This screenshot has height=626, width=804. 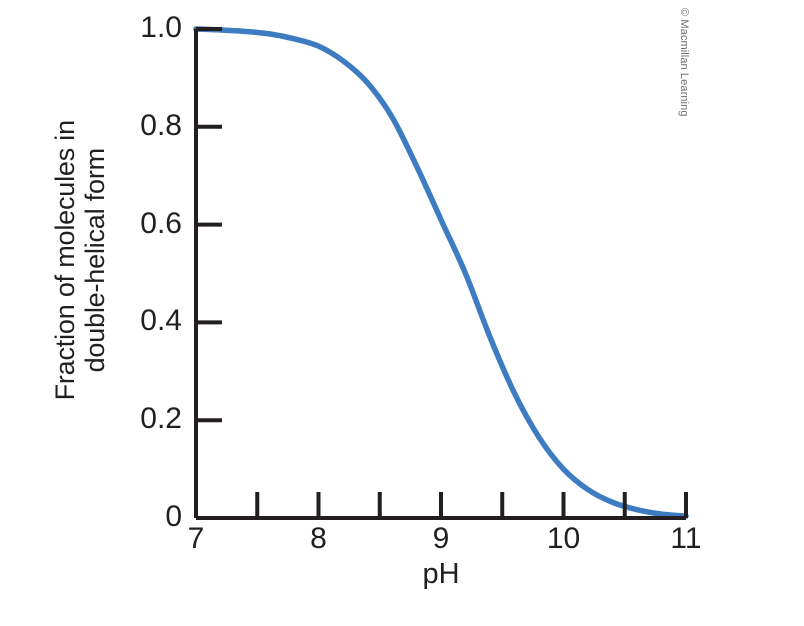 I want to click on x-axis-title: pH, so click(x=441, y=574).